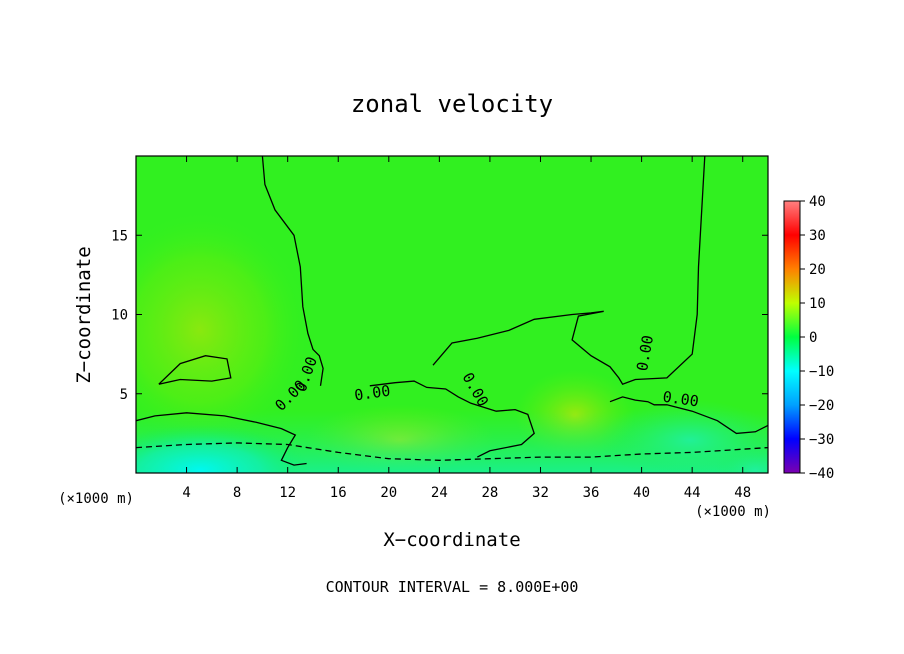  What do you see at coordinates (186, 493) in the screenshot?
I see `x-tick-label: 4` at bounding box center [186, 493].